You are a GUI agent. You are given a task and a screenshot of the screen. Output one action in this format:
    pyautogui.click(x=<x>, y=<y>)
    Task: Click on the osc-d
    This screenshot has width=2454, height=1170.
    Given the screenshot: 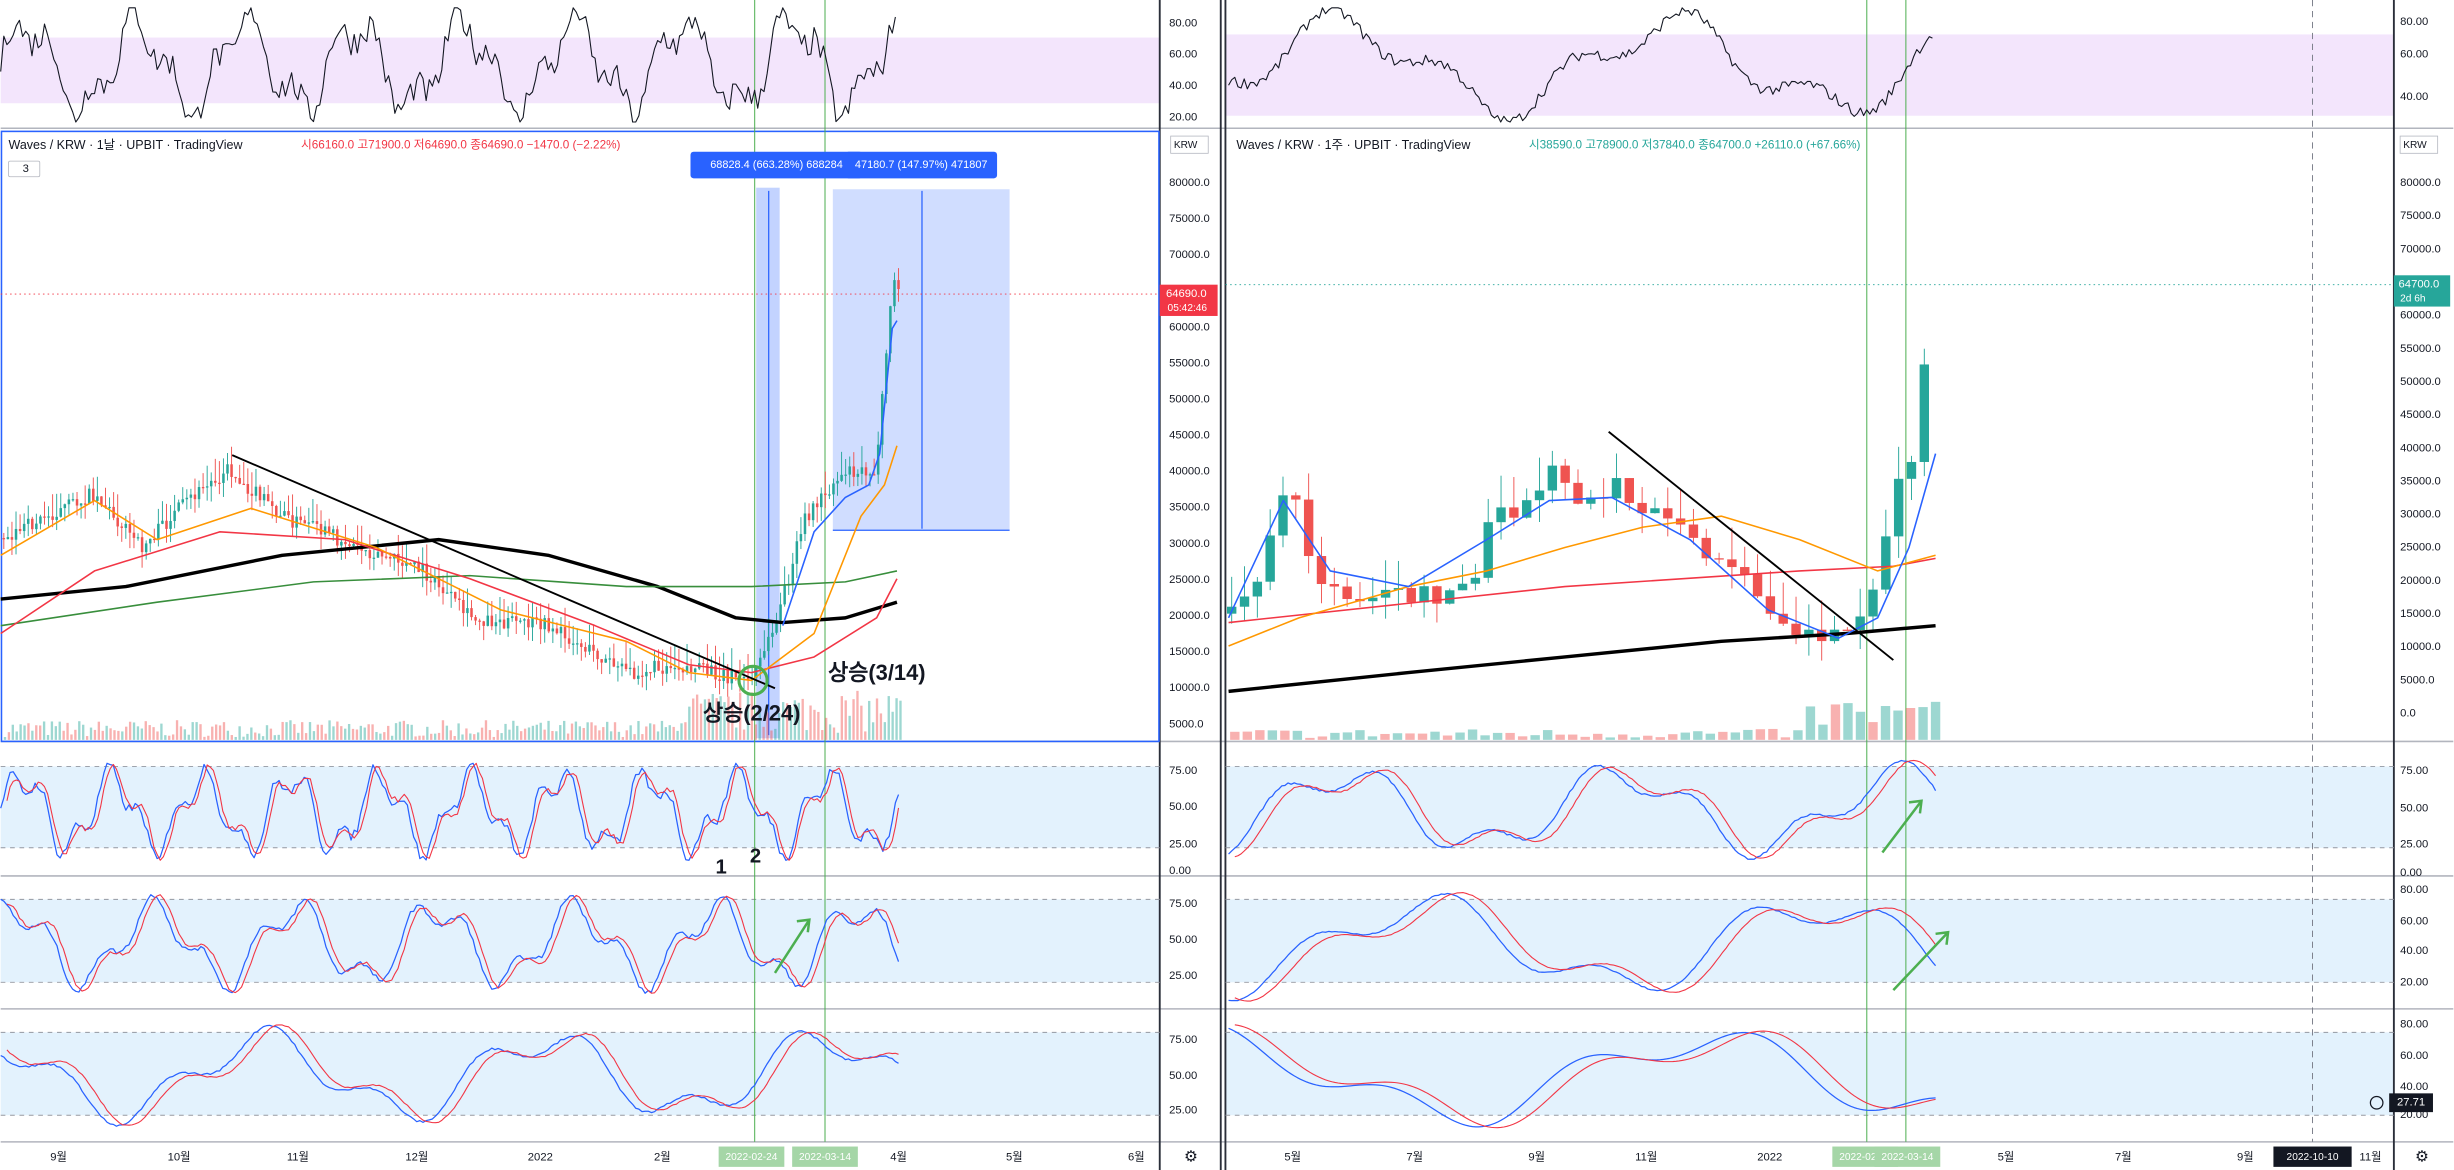 What is the action you would take?
    pyautogui.click(x=1585, y=947)
    